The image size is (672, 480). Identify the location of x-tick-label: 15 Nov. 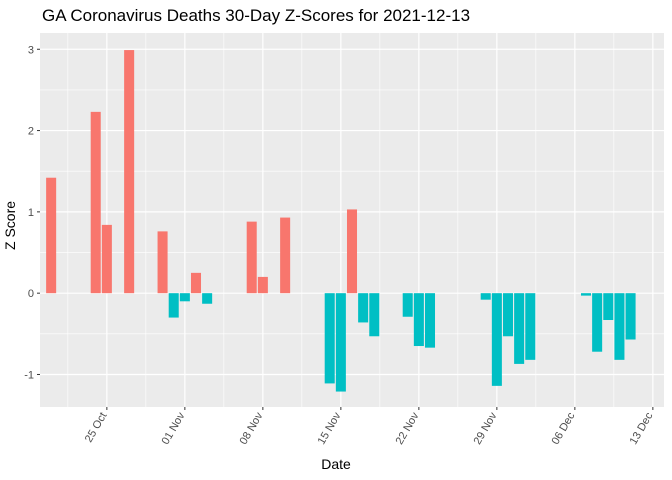
(330, 428).